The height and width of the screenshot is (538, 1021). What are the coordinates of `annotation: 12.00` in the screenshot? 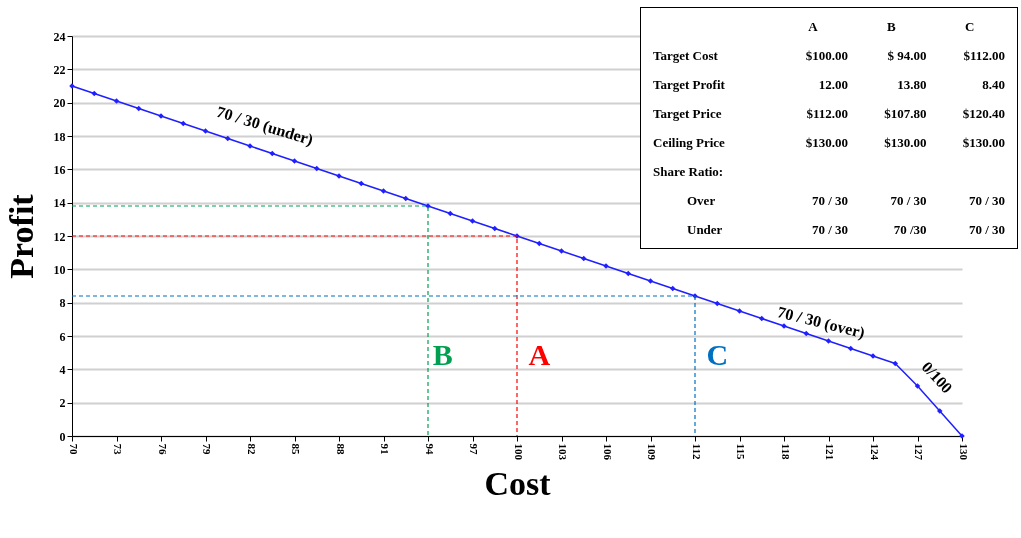 It's located at (833, 84).